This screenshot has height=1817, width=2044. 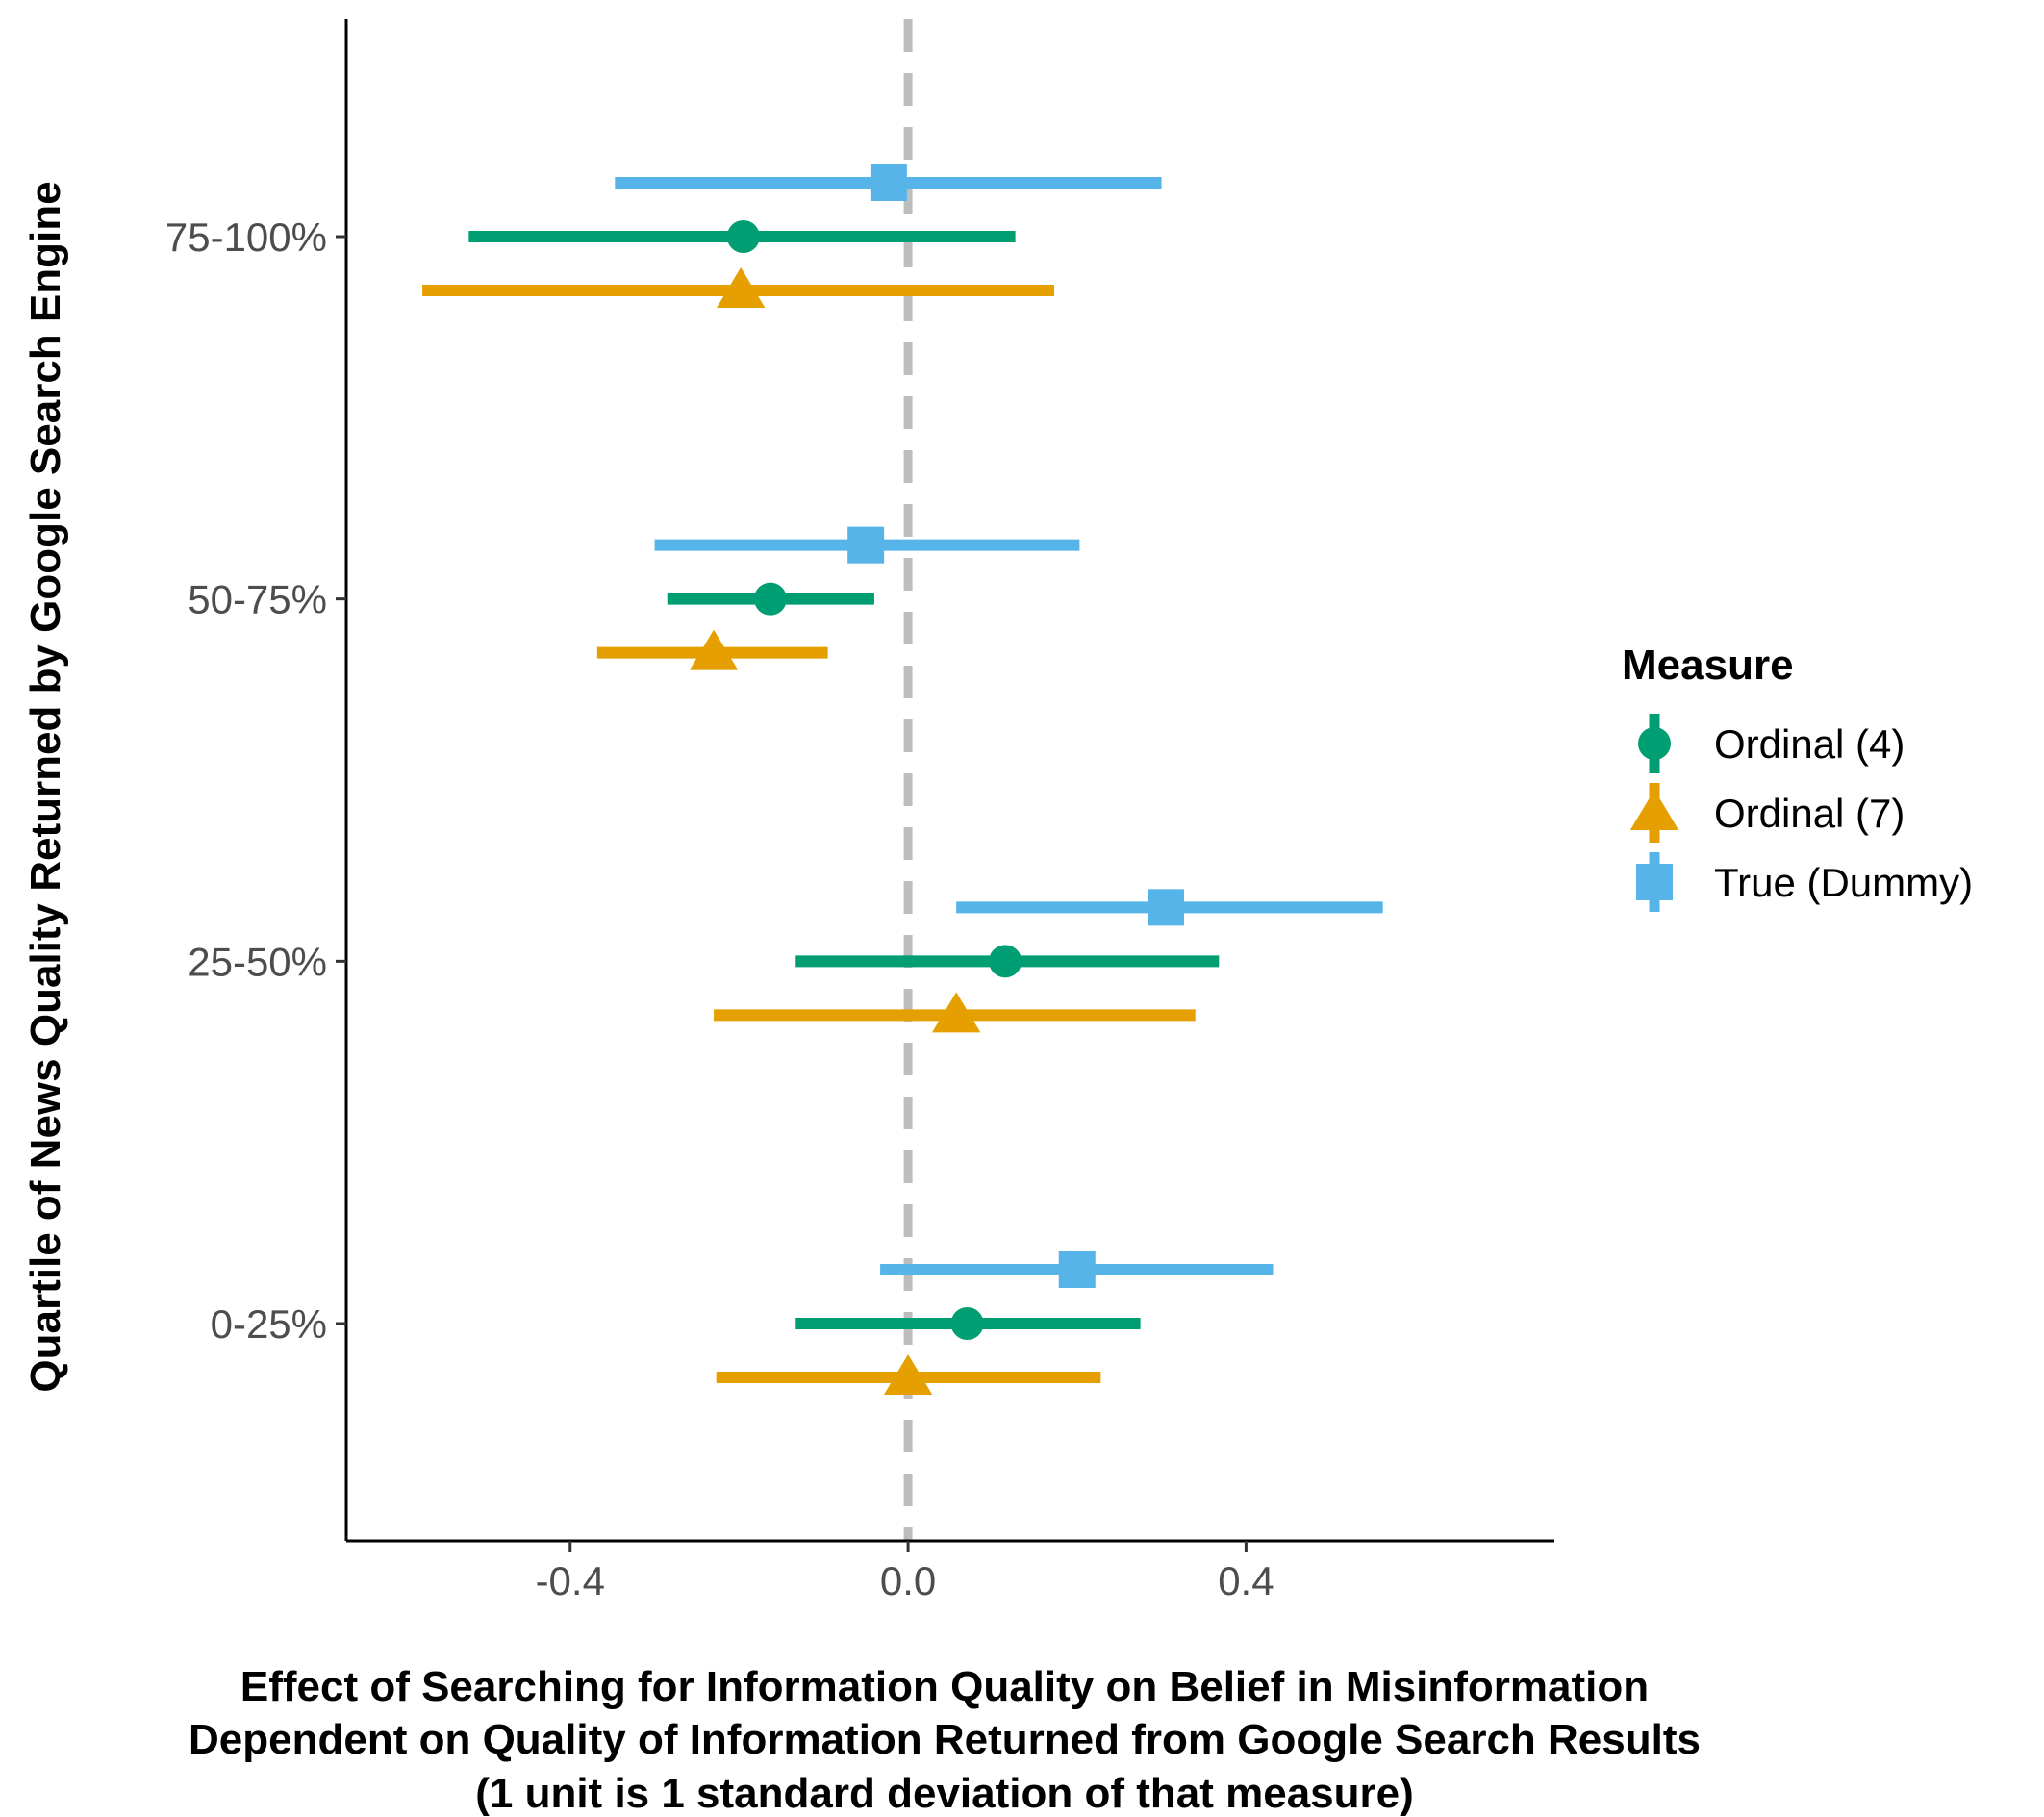 What do you see at coordinates (257, 962) in the screenshot?
I see `y-tick-label: 25-50%` at bounding box center [257, 962].